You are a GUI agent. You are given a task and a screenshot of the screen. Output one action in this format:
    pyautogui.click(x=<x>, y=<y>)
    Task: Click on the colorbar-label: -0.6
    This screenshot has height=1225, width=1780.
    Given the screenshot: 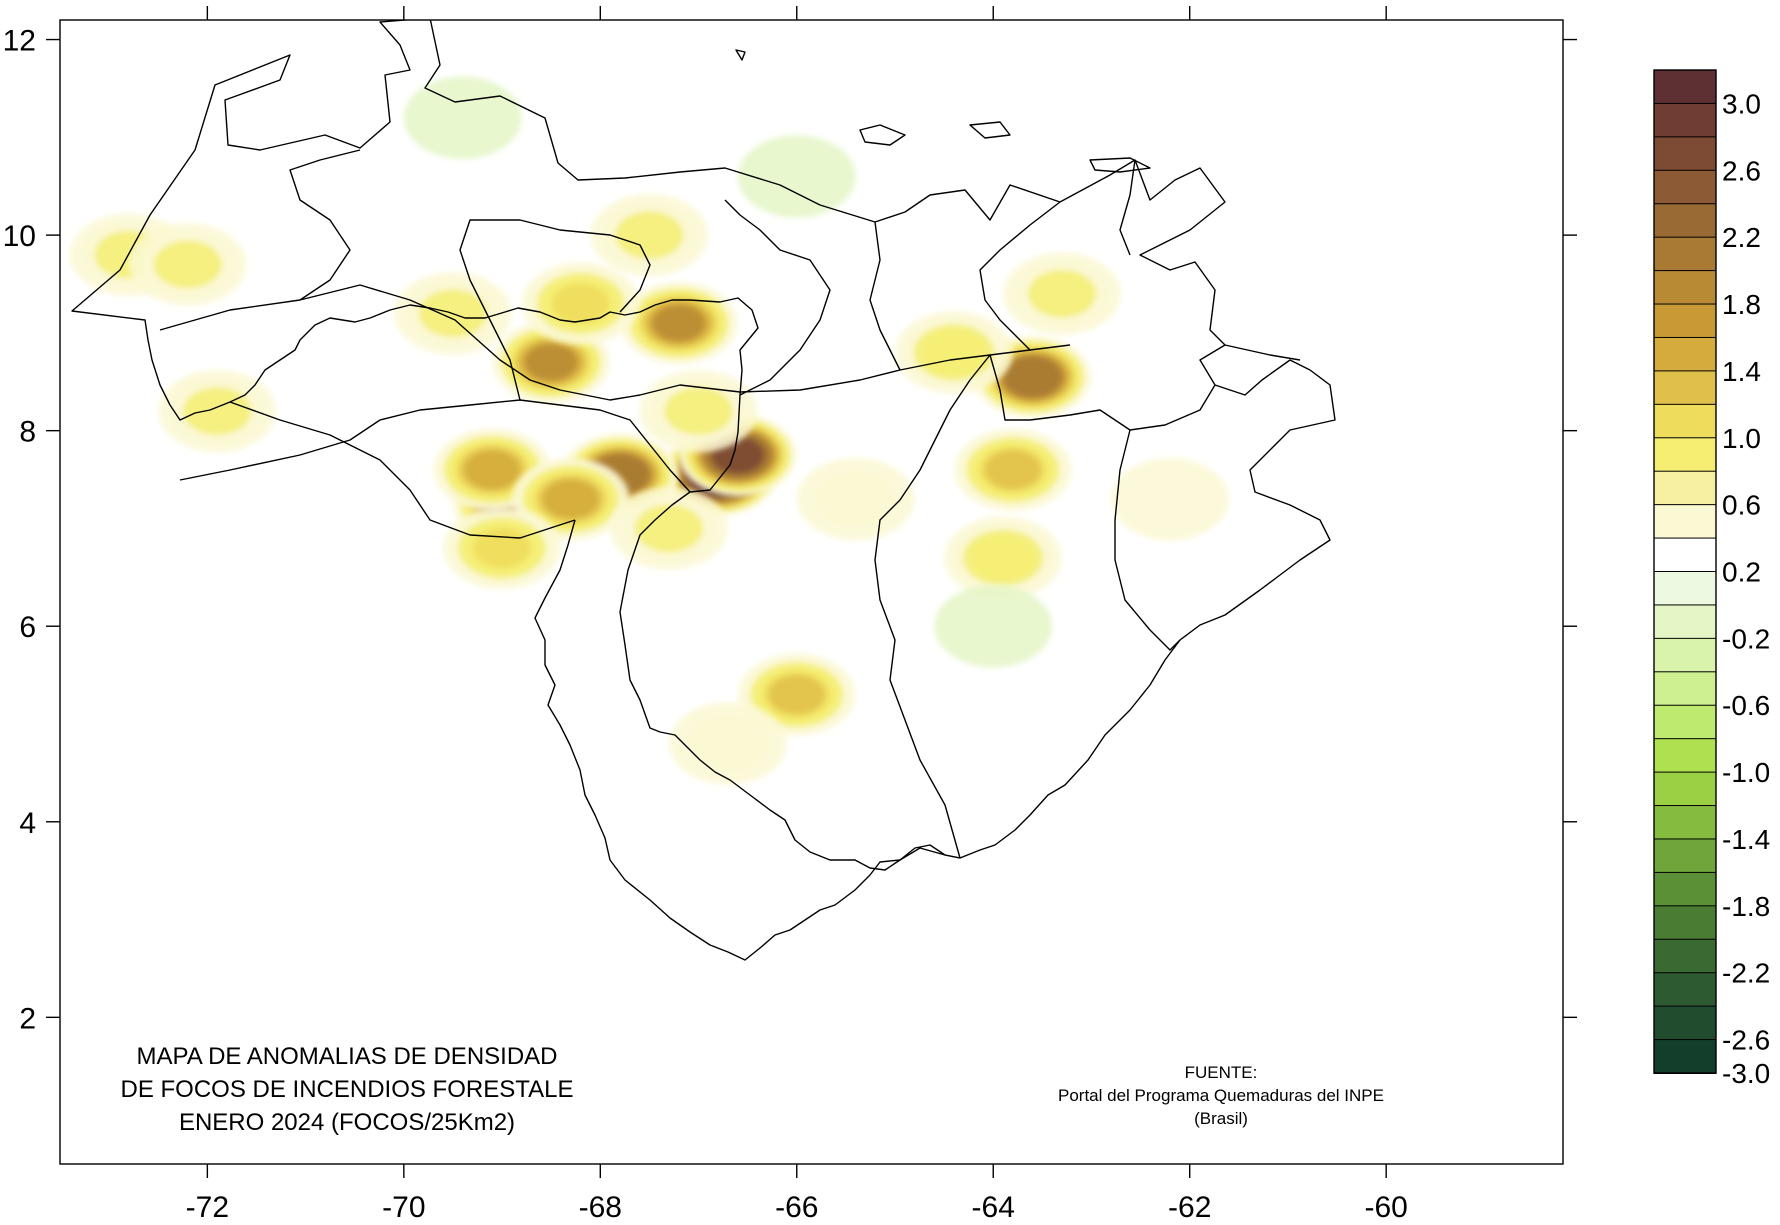 What is the action you would take?
    pyautogui.click(x=1746, y=705)
    